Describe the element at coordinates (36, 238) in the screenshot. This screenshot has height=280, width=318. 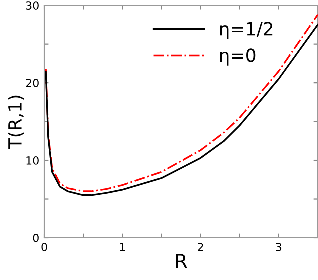
I see `y-tick-label: 0` at that location.